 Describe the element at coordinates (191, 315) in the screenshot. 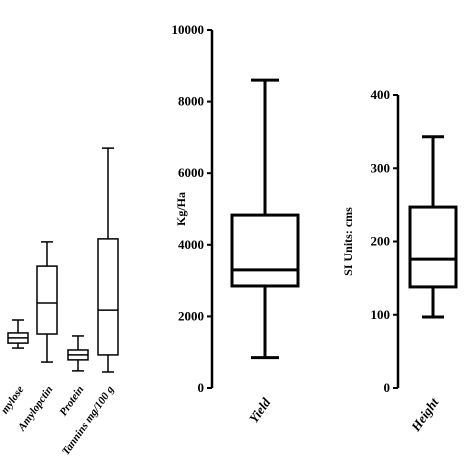

I see `y-tick-label: 2000` at that location.